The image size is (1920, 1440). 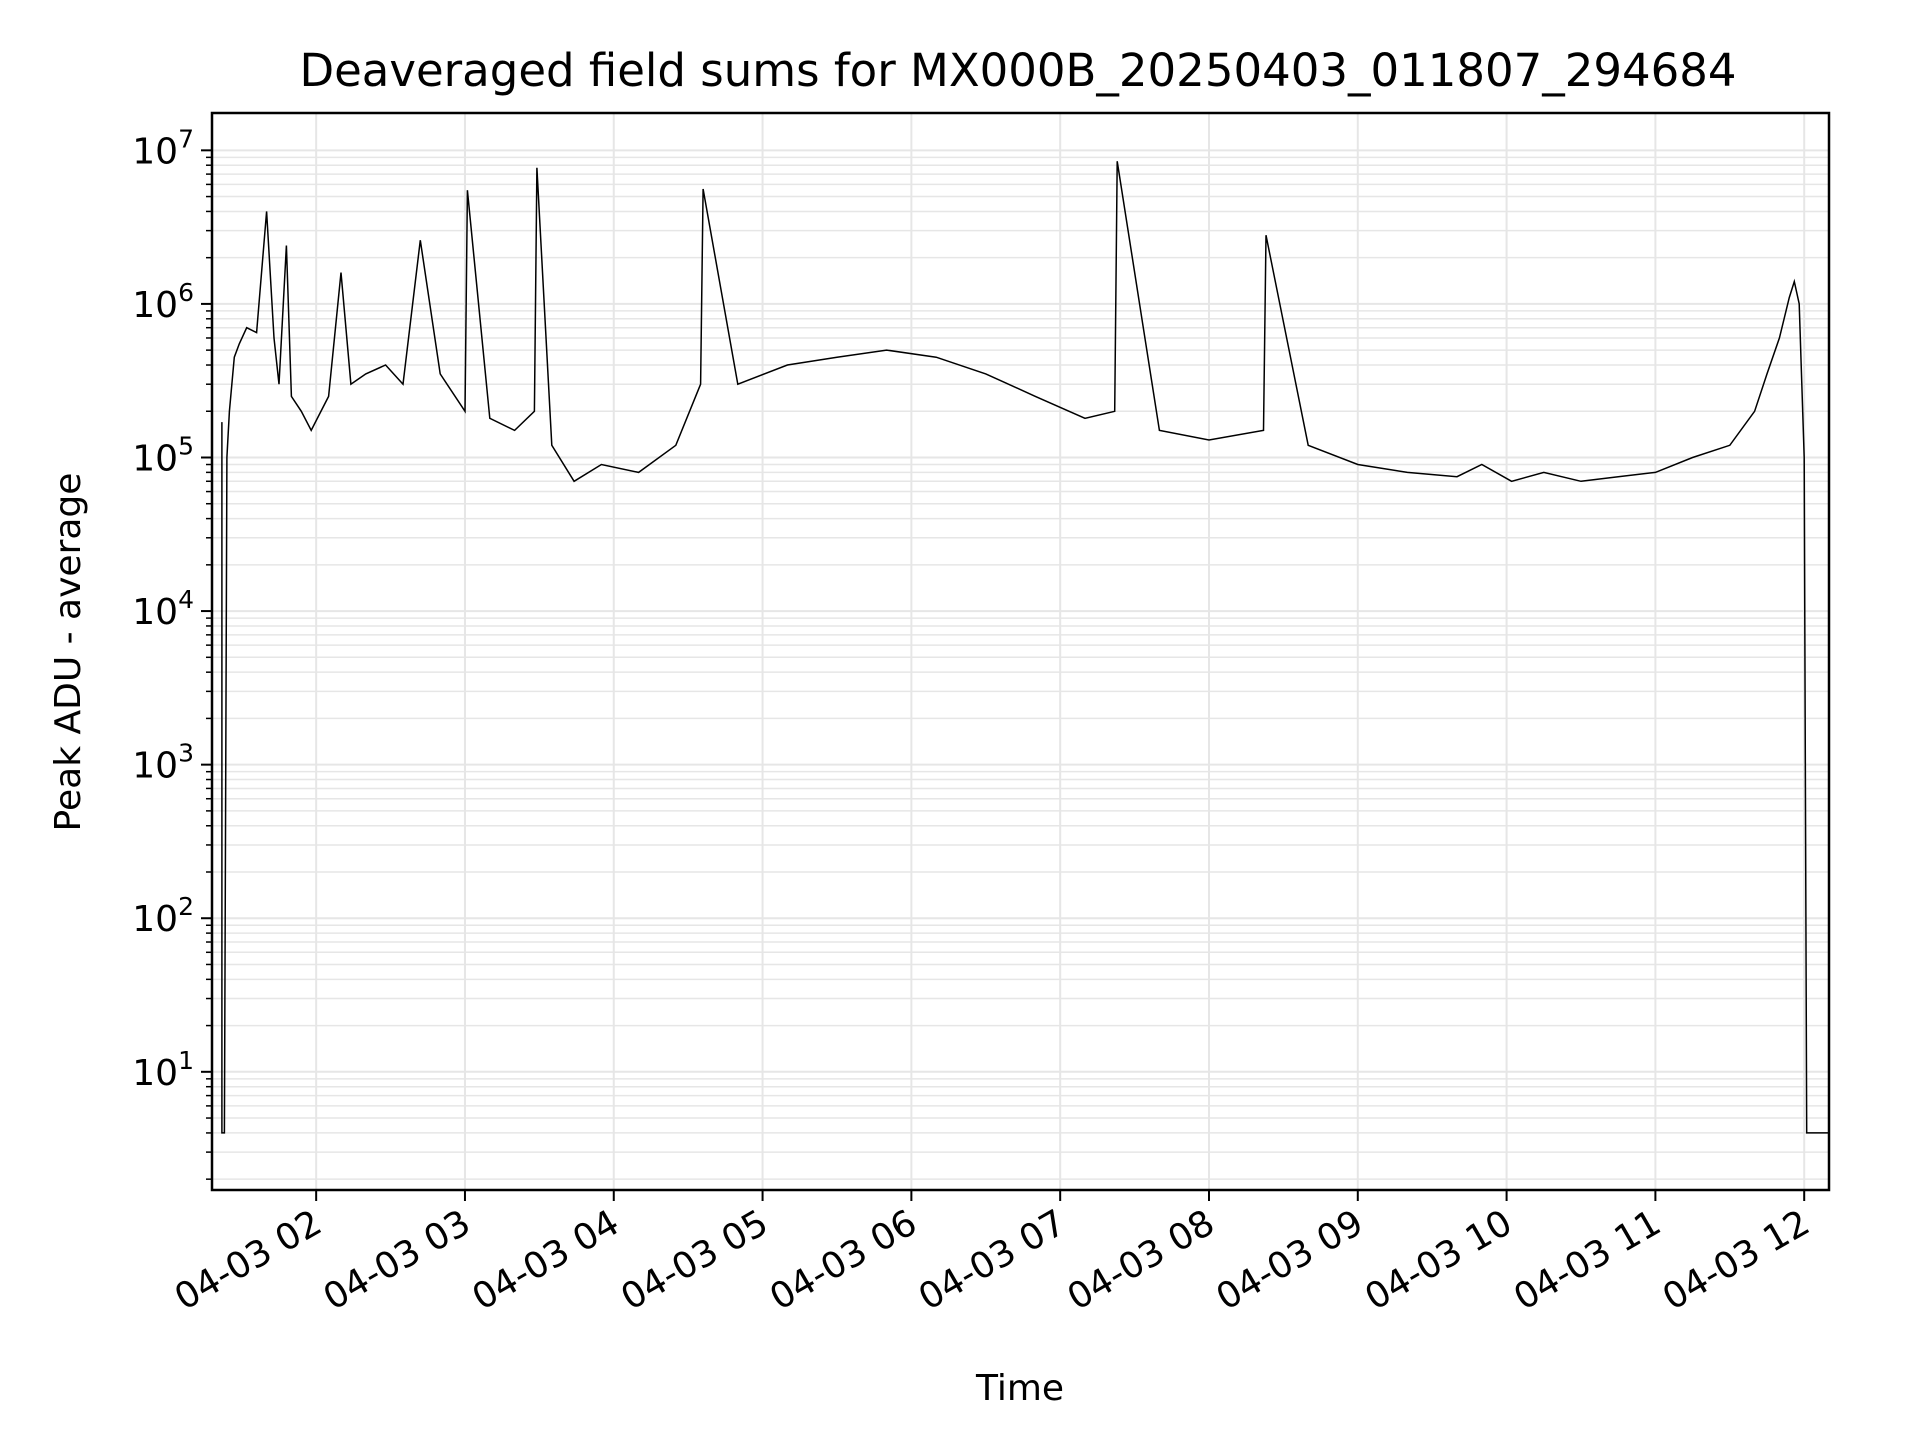 I want to click on y-tick-label: 10⁶, so click(x=163, y=302).